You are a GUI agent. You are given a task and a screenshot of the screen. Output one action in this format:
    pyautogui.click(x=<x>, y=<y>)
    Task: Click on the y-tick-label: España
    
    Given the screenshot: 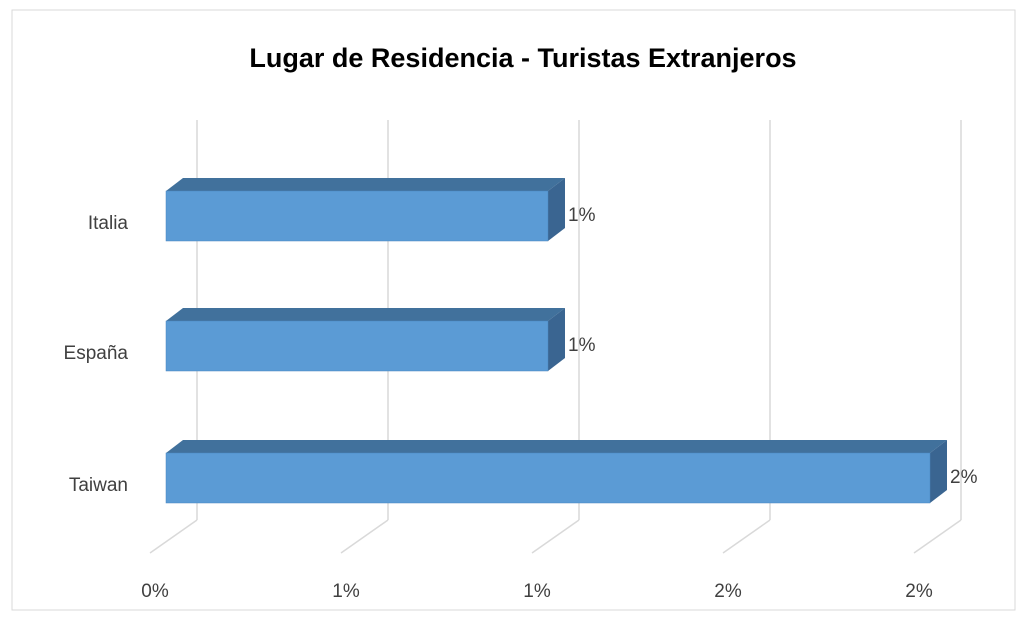 What is the action you would take?
    pyautogui.click(x=96, y=353)
    